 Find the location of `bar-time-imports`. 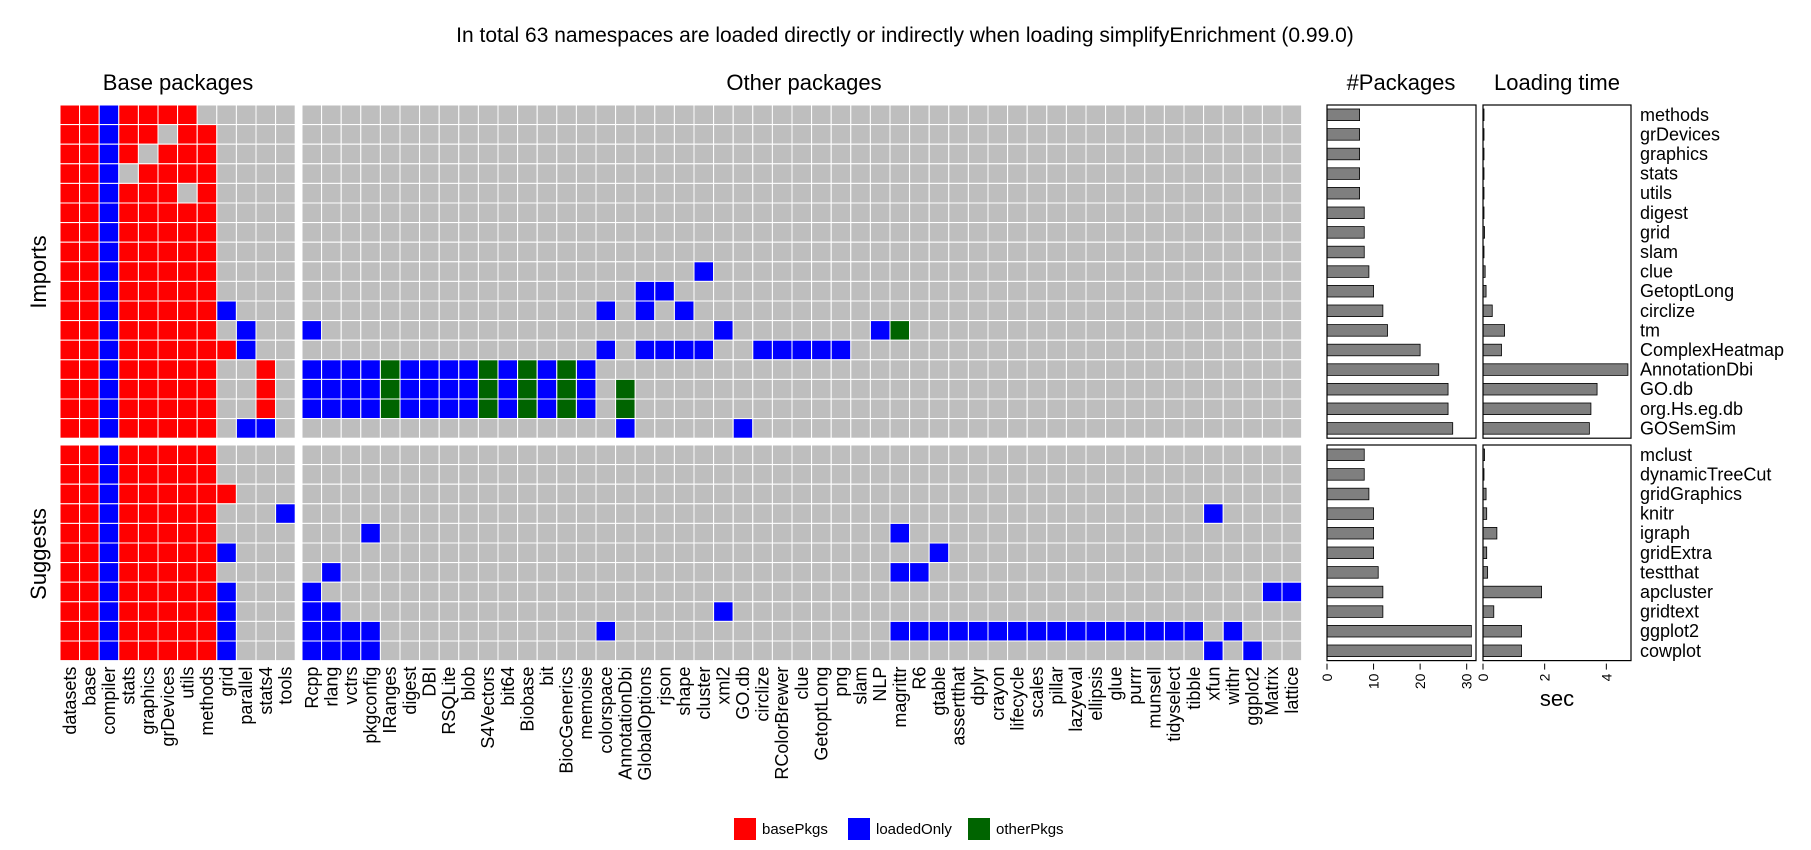

bar-time-imports is located at coordinates (1540, 389).